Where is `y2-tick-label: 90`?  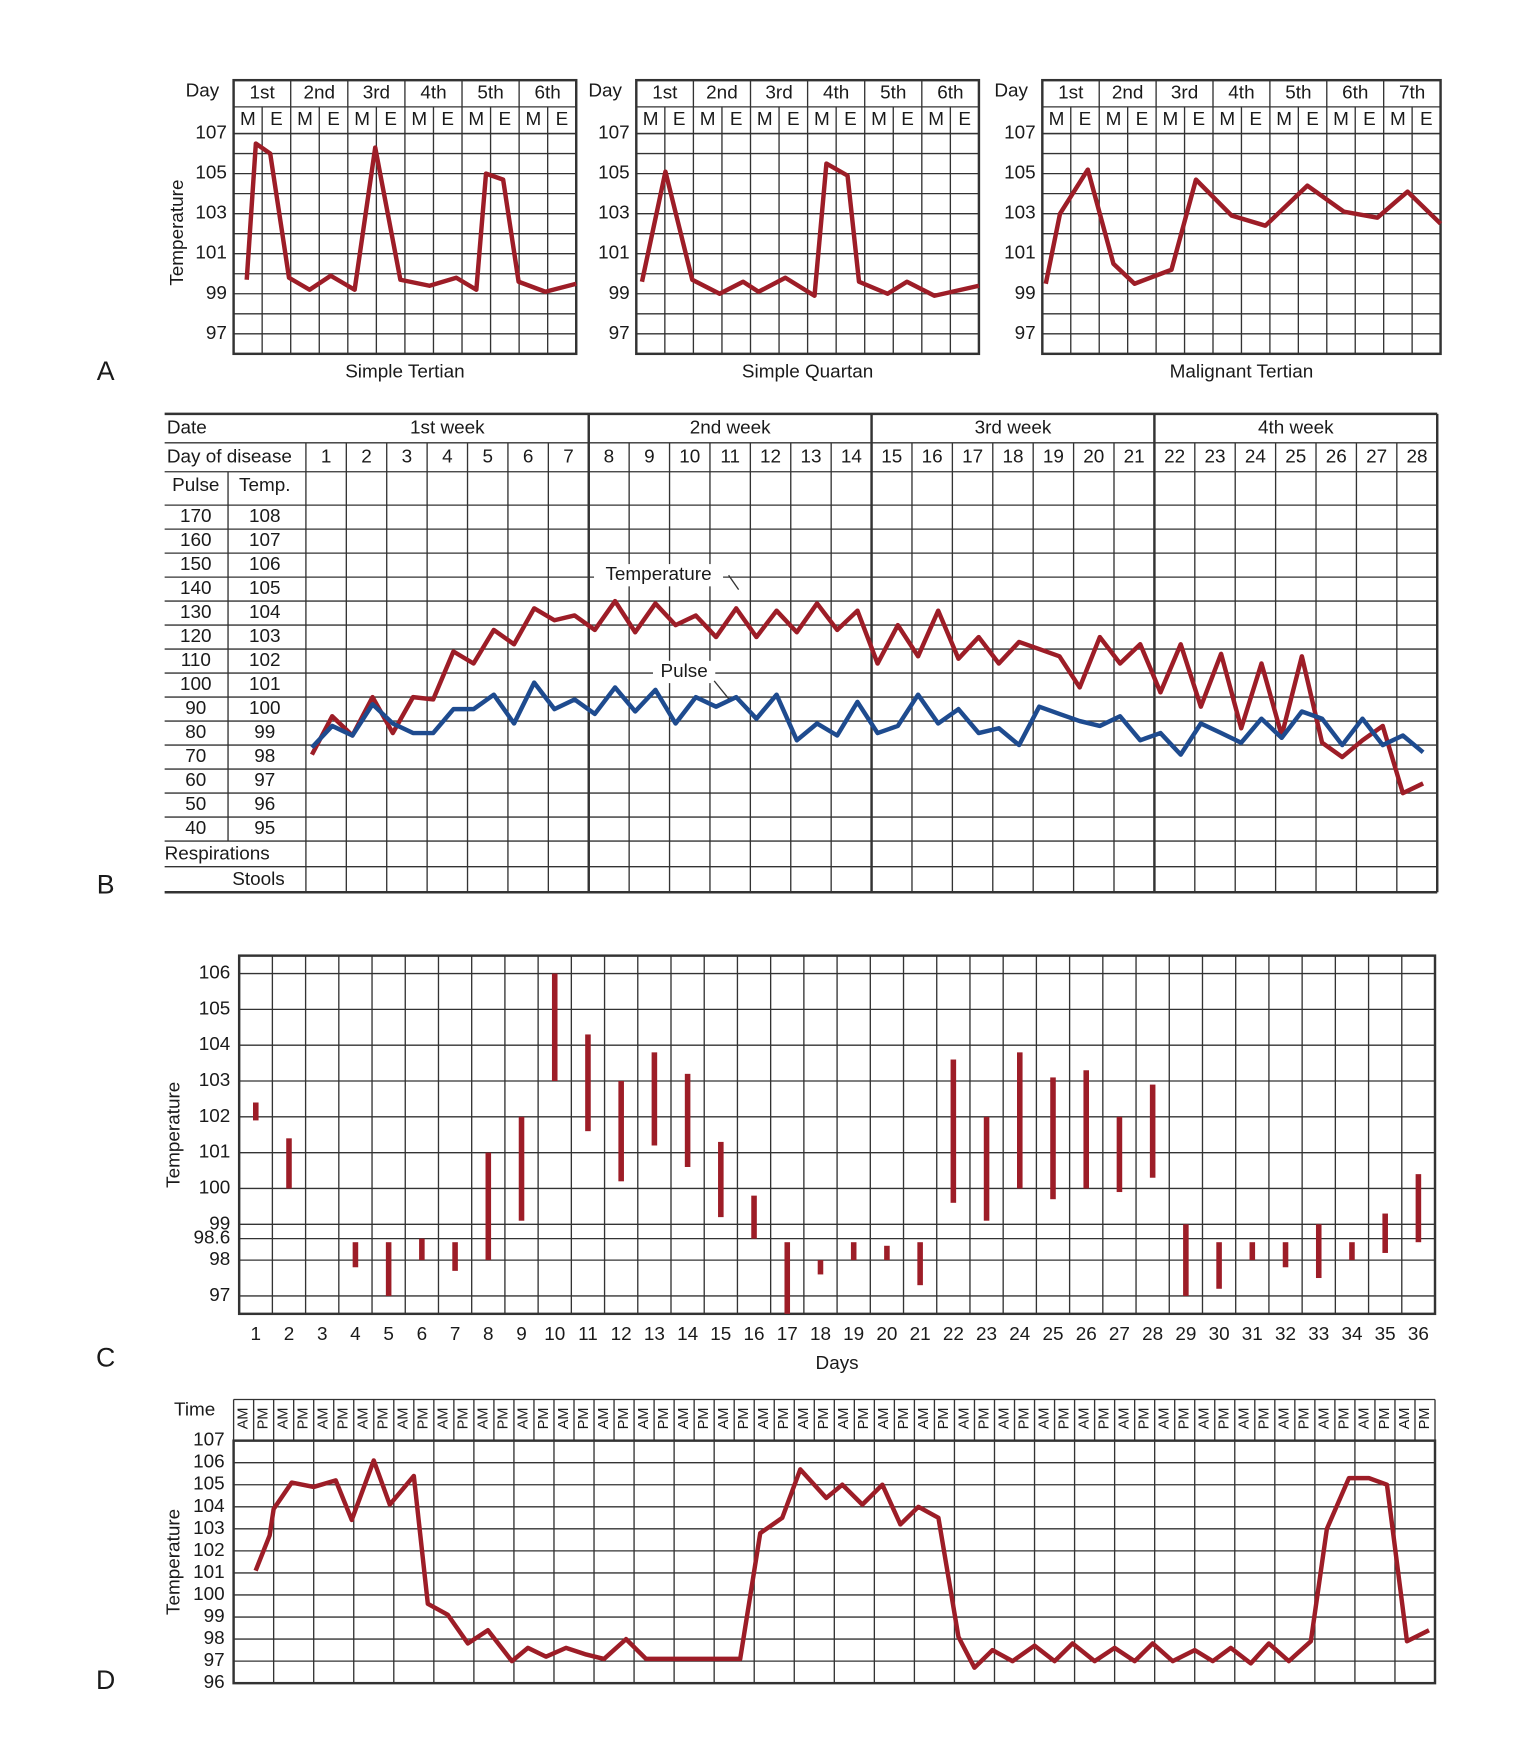
y2-tick-label: 90 is located at coordinates (195, 708).